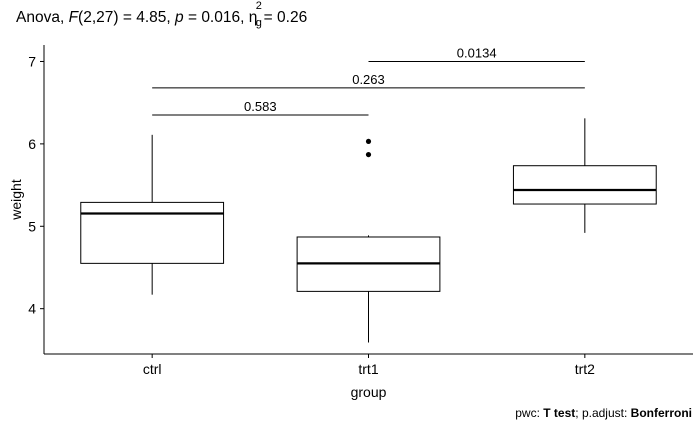 The width and height of the screenshot is (700, 432). What do you see at coordinates (32, 61) in the screenshot?
I see `y-tick-label: 7` at bounding box center [32, 61].